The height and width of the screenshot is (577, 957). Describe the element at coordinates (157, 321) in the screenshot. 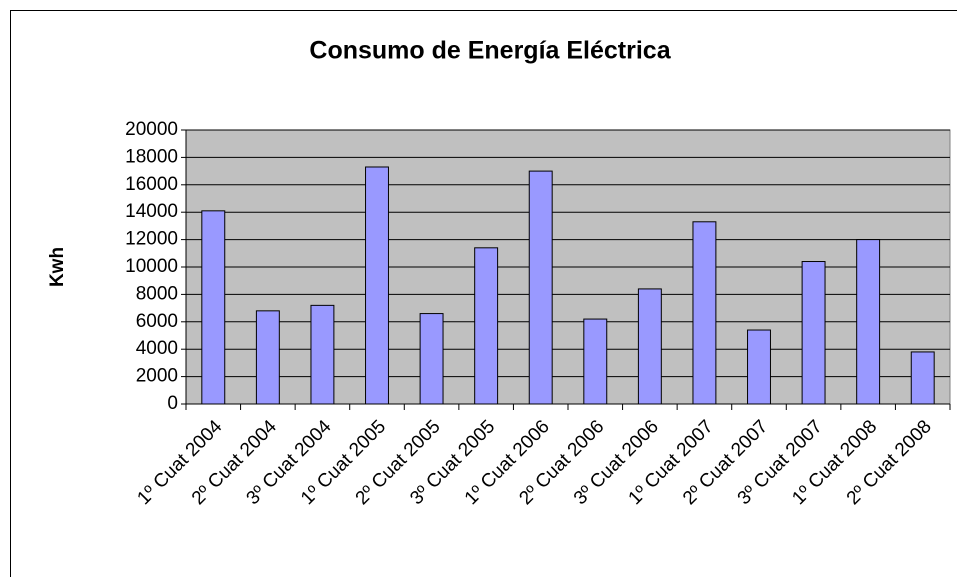

I see `y-tick-label: 6000` at that location.